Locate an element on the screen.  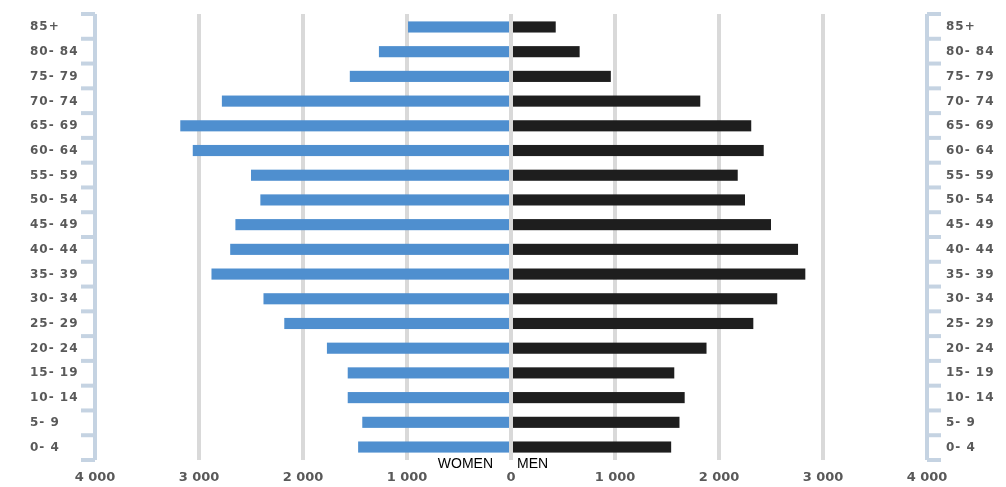
y-tick-label: 10- 14 is located at coordinates (54, 397).